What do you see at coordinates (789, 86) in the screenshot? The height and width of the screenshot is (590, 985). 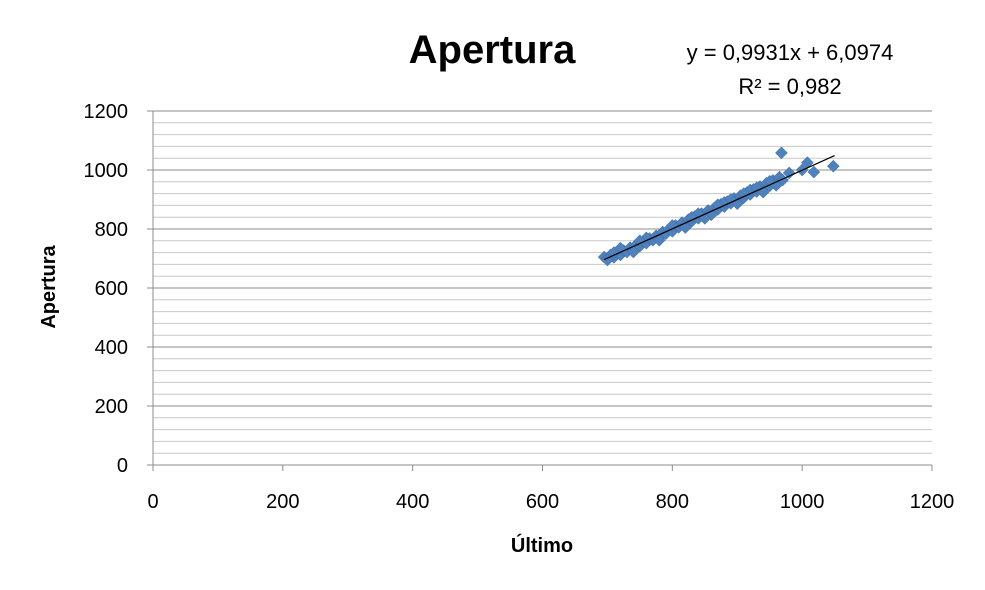 I see `r-squared-label: R² = 0,982` at bounding box center [789, 86].